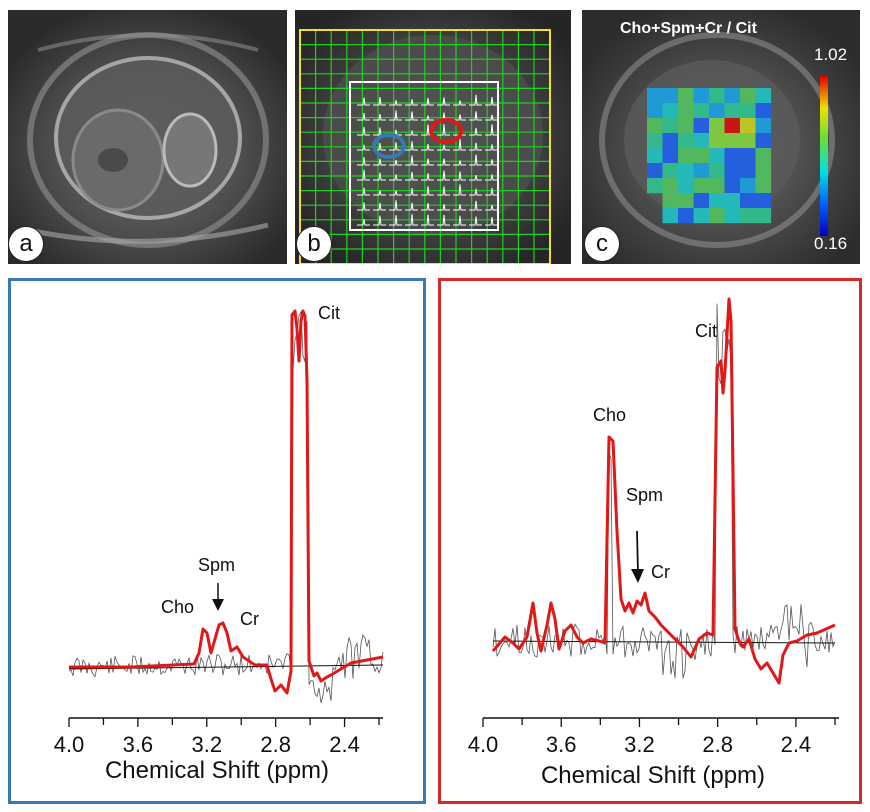 The height and width of the screenshot is (812, 870). I want to click on mri-axial-prostate, so click(147, 137).